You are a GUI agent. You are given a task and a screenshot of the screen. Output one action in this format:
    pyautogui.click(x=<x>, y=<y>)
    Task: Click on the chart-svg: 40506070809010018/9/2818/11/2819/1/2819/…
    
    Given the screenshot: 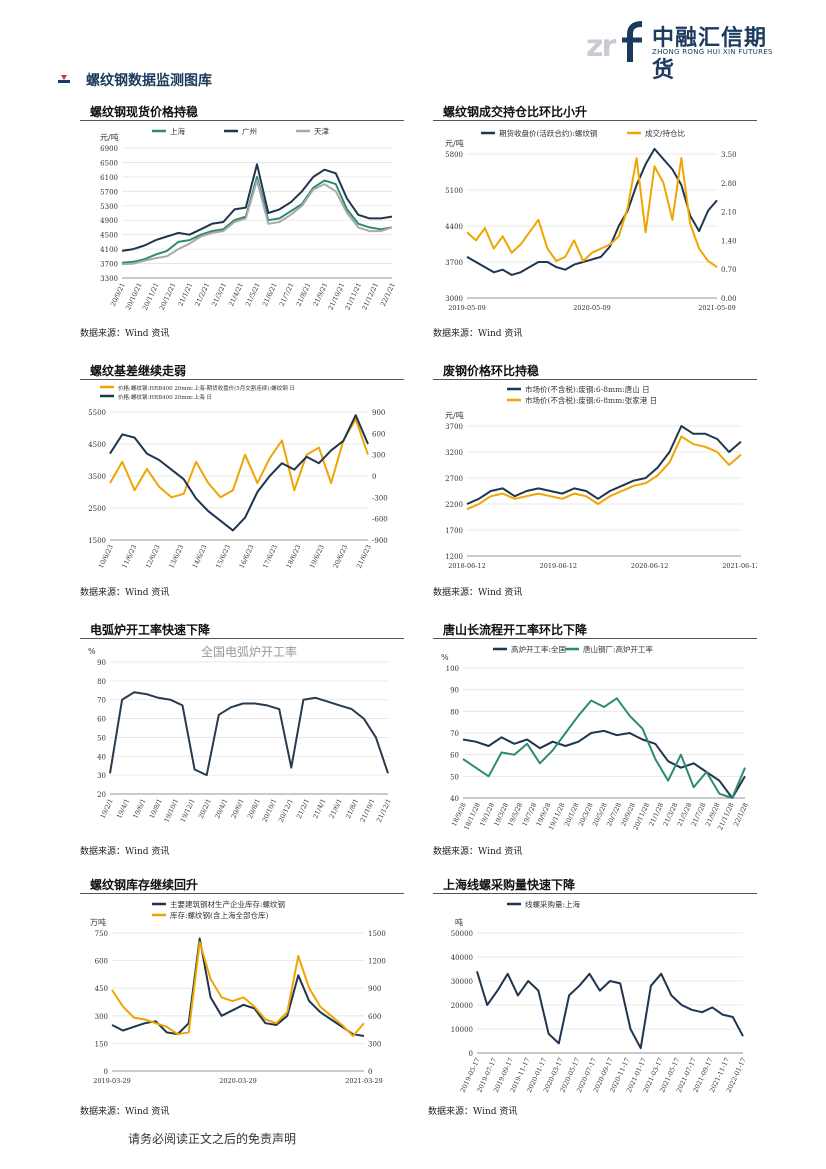 What is the action you would take?
    pyautogui.click(x=595, y=737)
    